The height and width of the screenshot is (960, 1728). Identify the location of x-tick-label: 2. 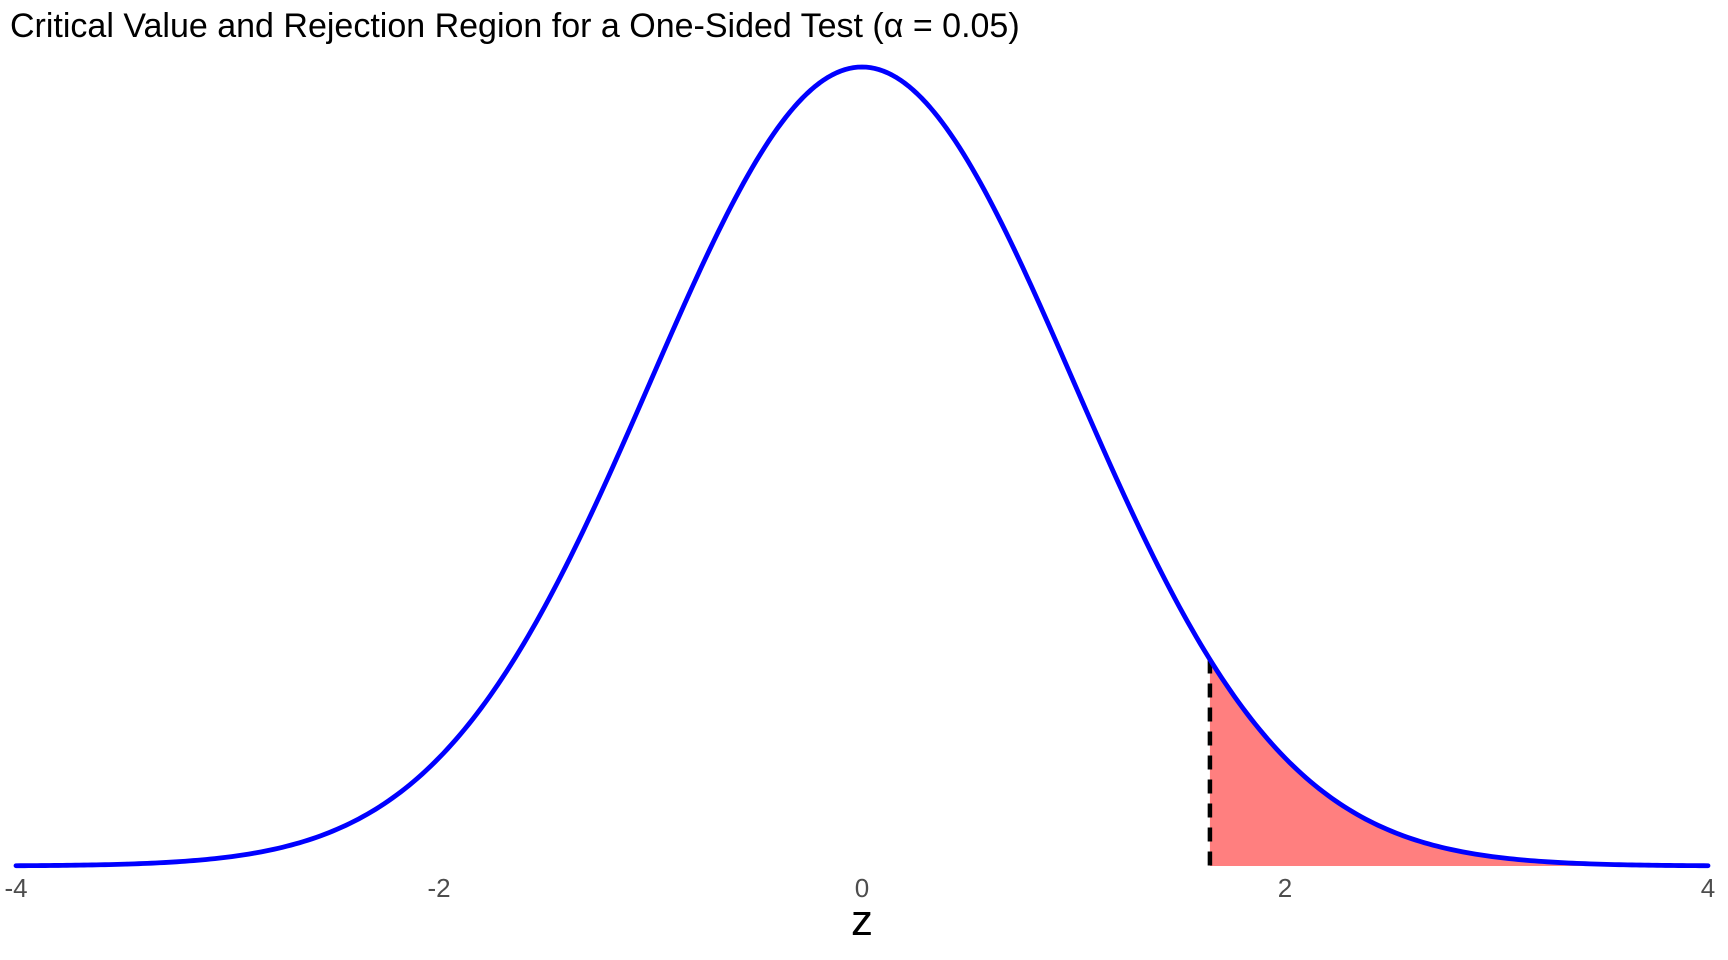
(1285, 888).